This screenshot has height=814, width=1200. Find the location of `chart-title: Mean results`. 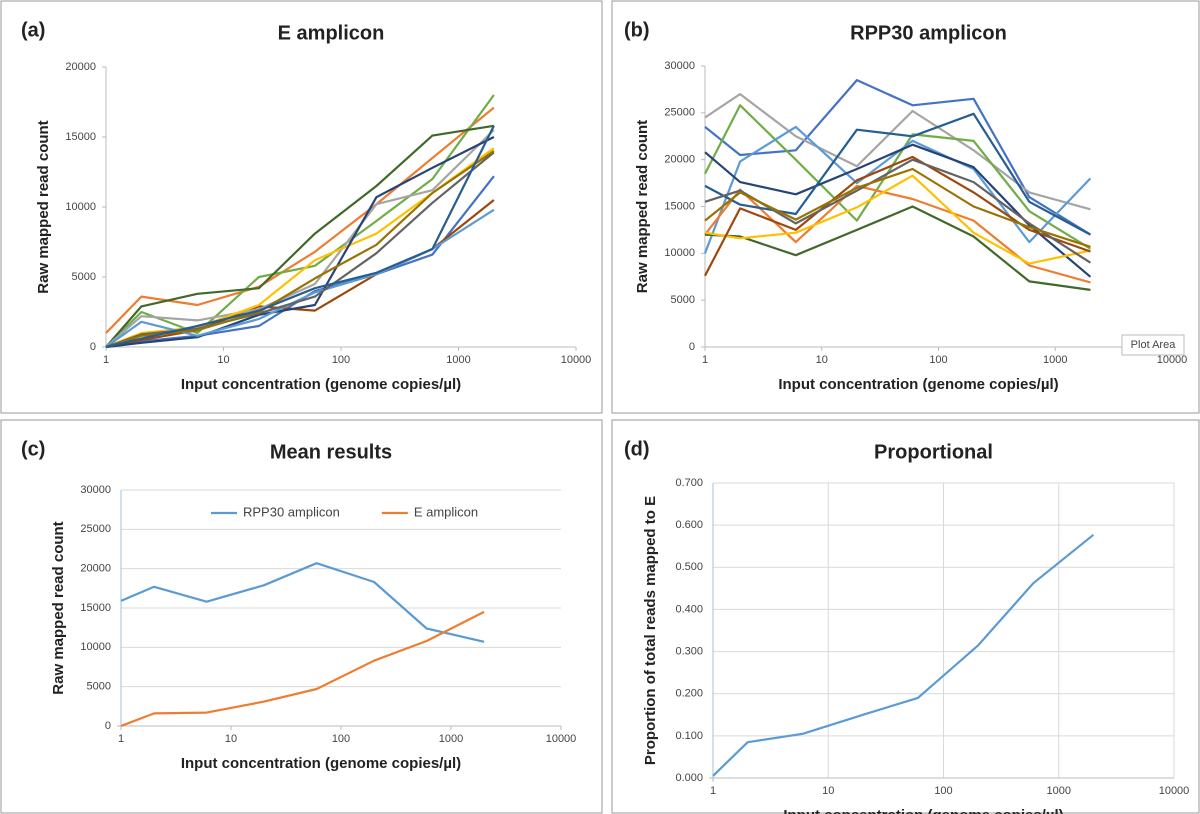

chart-title: Mean results is located at coordinates (331, 452).